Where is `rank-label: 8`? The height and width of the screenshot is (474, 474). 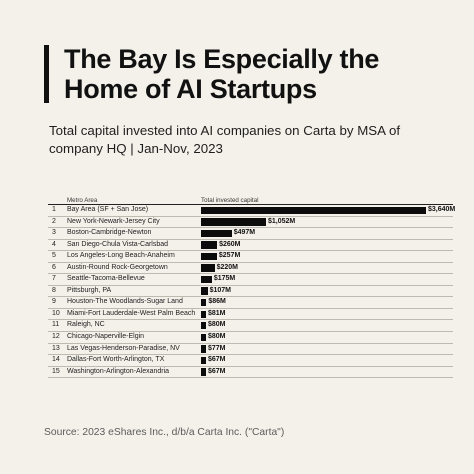 rank-label: 8 is located at coordinates (54, 290).